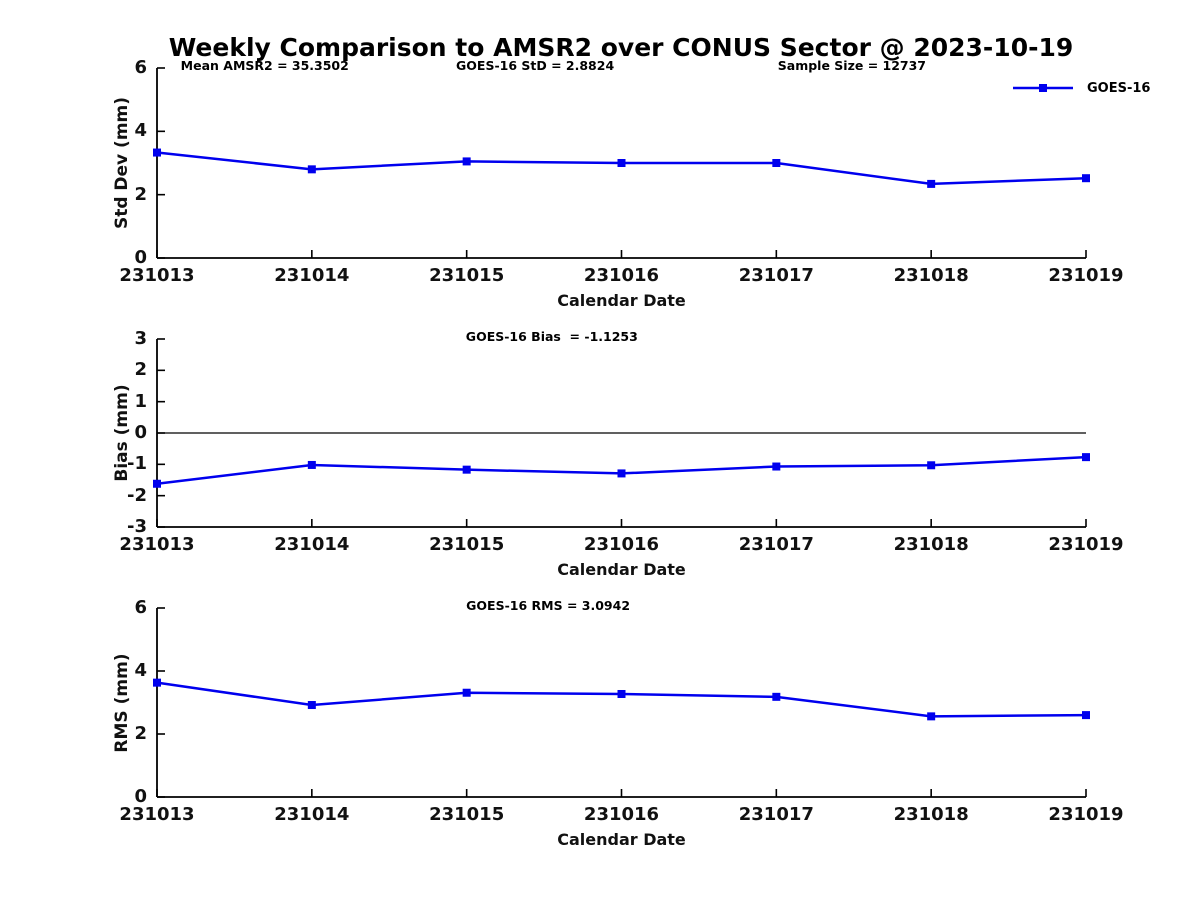 This screenshot has width=1200, height=900. Describe the element at coordinates (140, 338) in the screenshot. I see `y-tick-label: 3` at that location.